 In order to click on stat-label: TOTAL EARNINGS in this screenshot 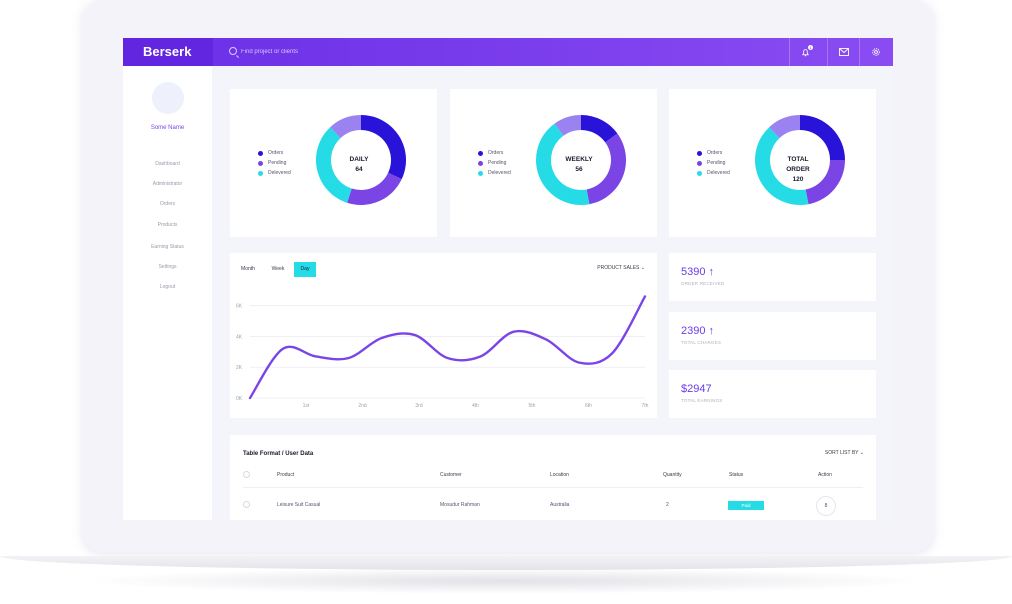, I will do `click(702, 400)`.